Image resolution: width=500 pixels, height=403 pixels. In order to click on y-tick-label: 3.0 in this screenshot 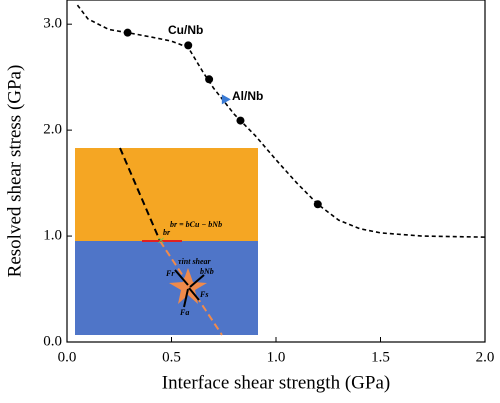, I will do `click(52, 24)`.